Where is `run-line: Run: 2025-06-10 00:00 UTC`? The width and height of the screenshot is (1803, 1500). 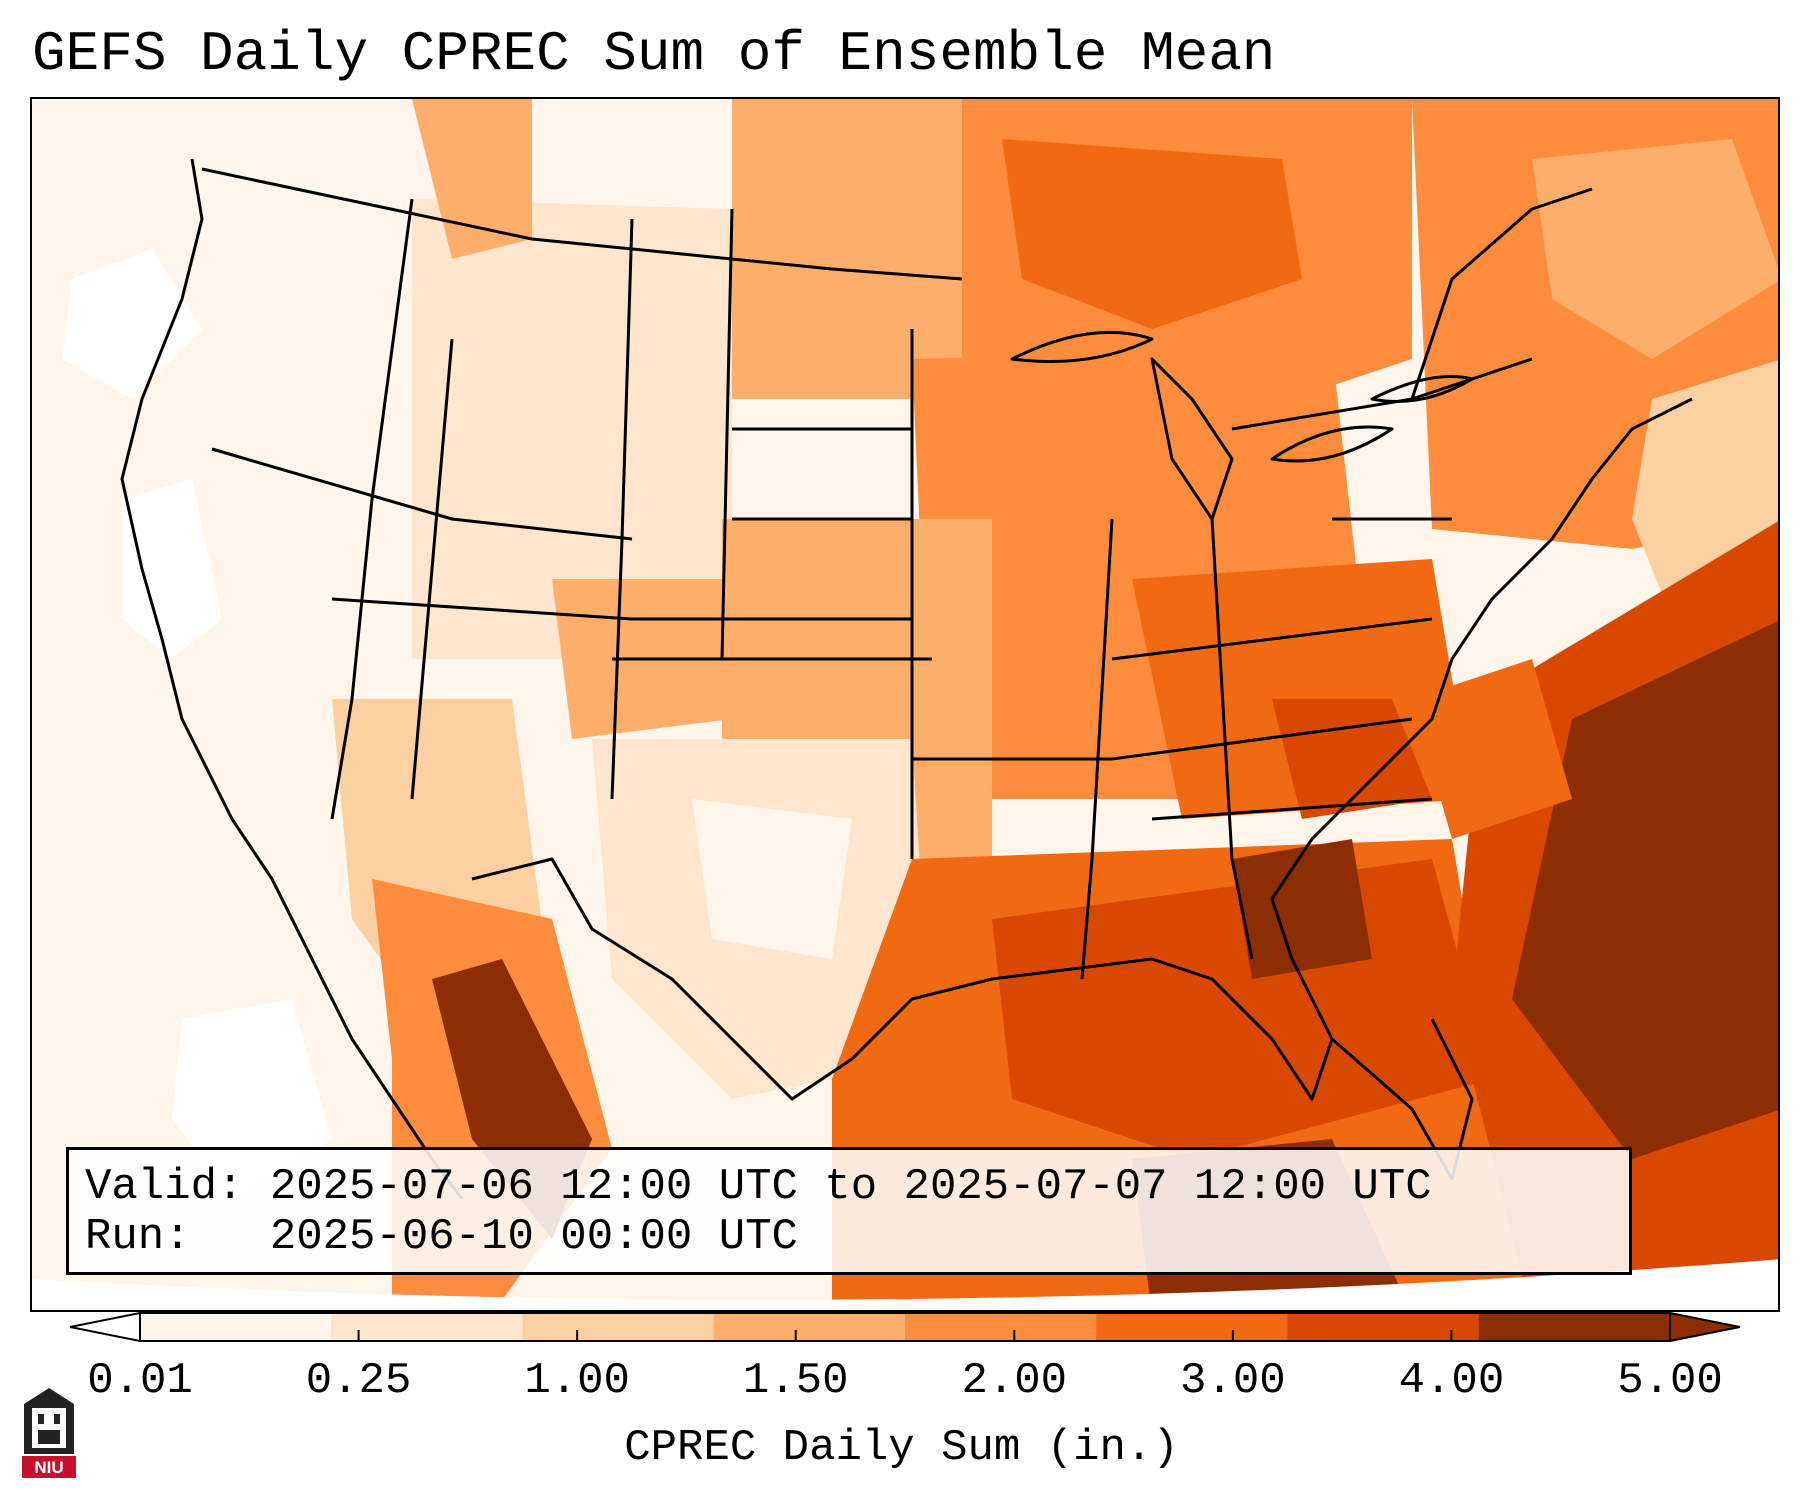 run-line: Run: 2025-06-10 00:00 UTC is located at coordinates (441, 1237).